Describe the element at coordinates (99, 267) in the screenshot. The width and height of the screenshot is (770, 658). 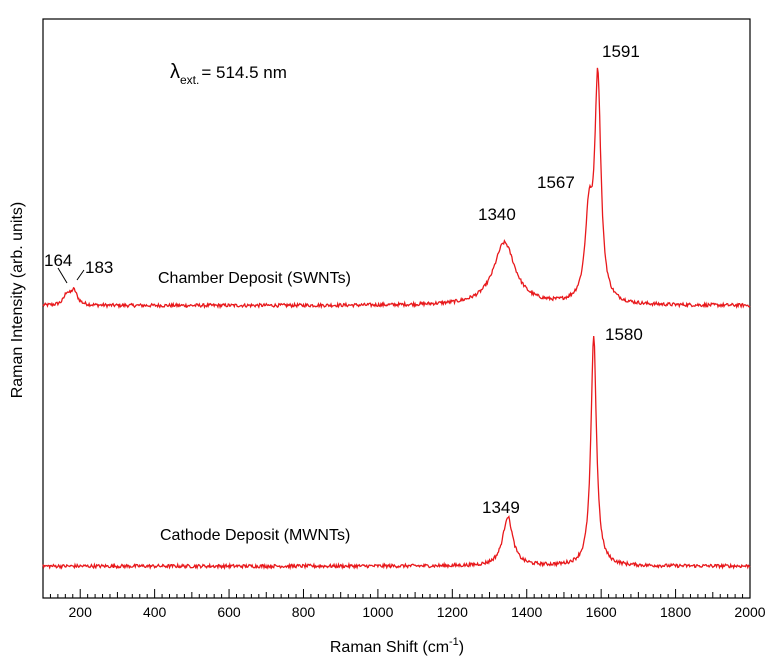
I see `peak-label-183: 183` at that location.